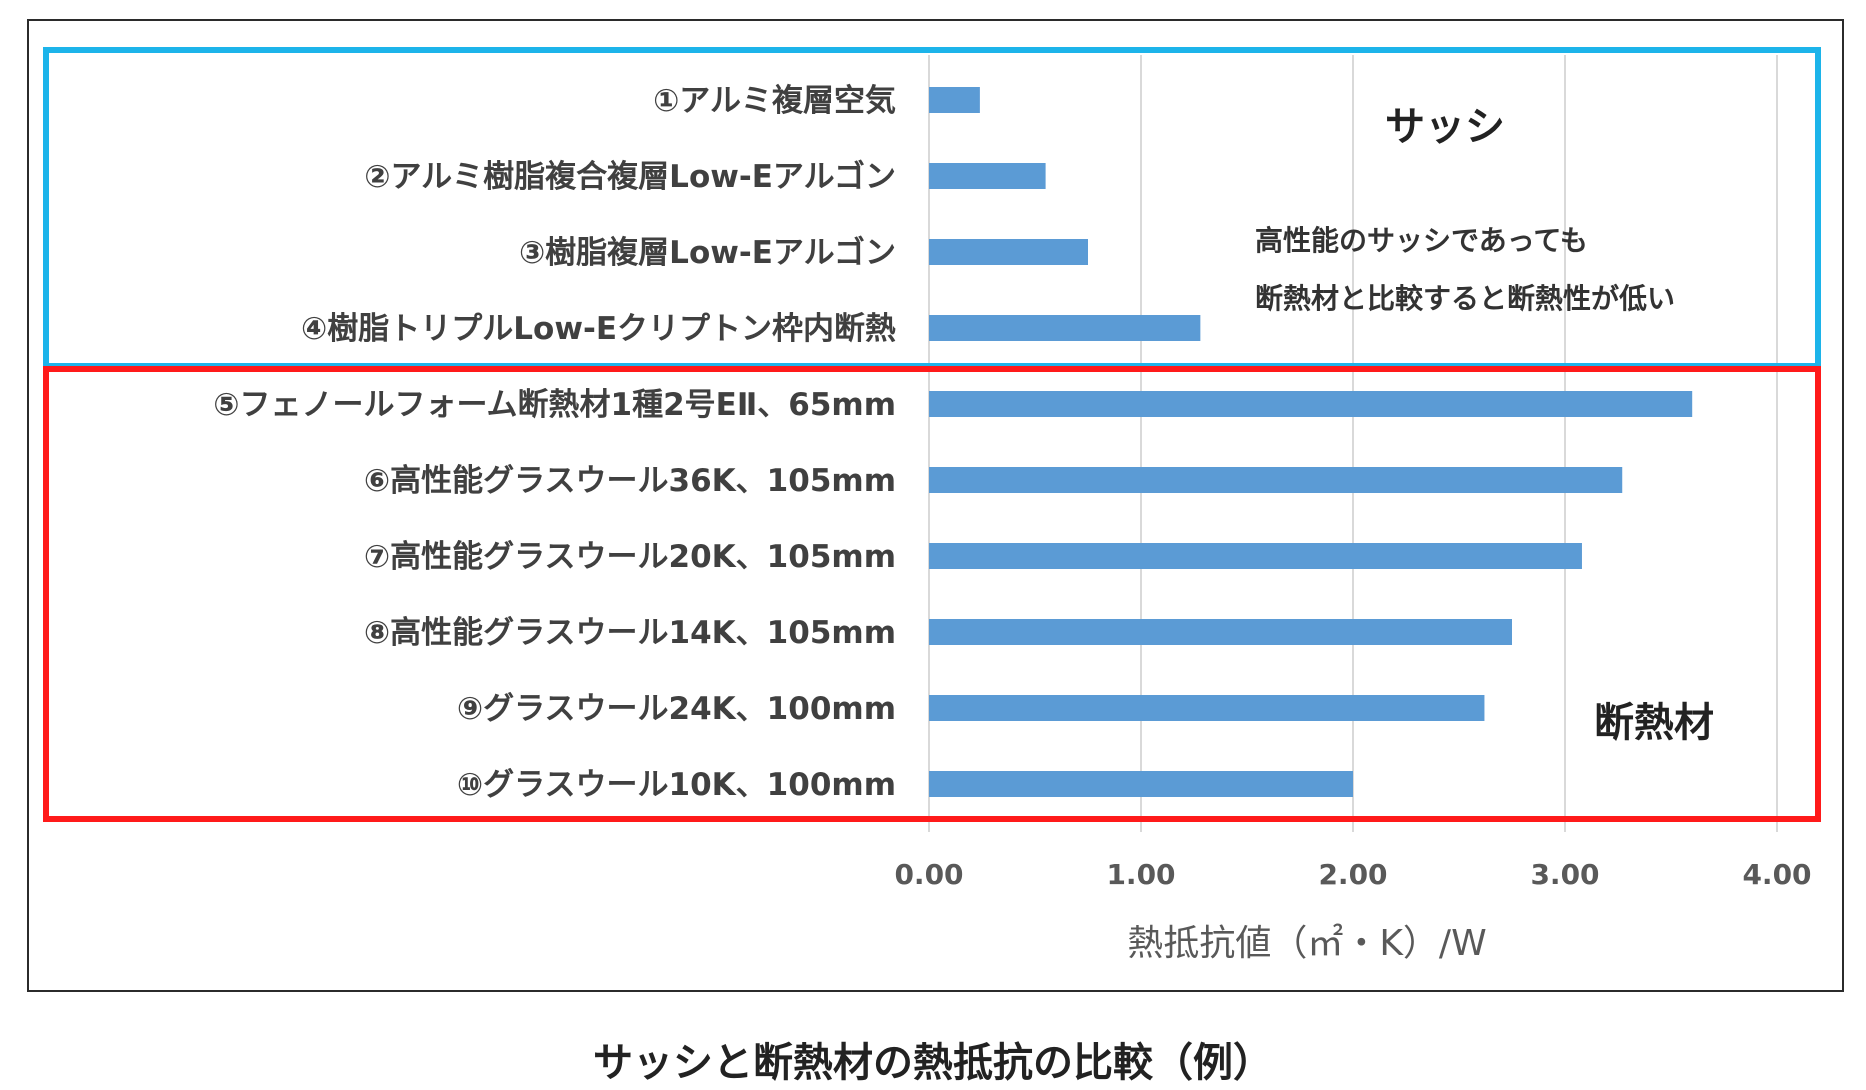 The image size is (1866, 1090). I want to click on x-tick-label: 3.00, so click(1564, 874).